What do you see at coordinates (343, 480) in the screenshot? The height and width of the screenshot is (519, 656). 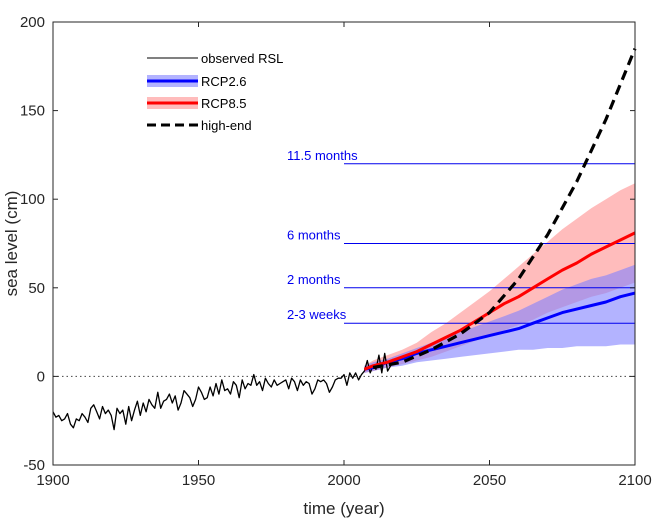 I see `x-tick-label: 2000` at bounding box center [343, 480].